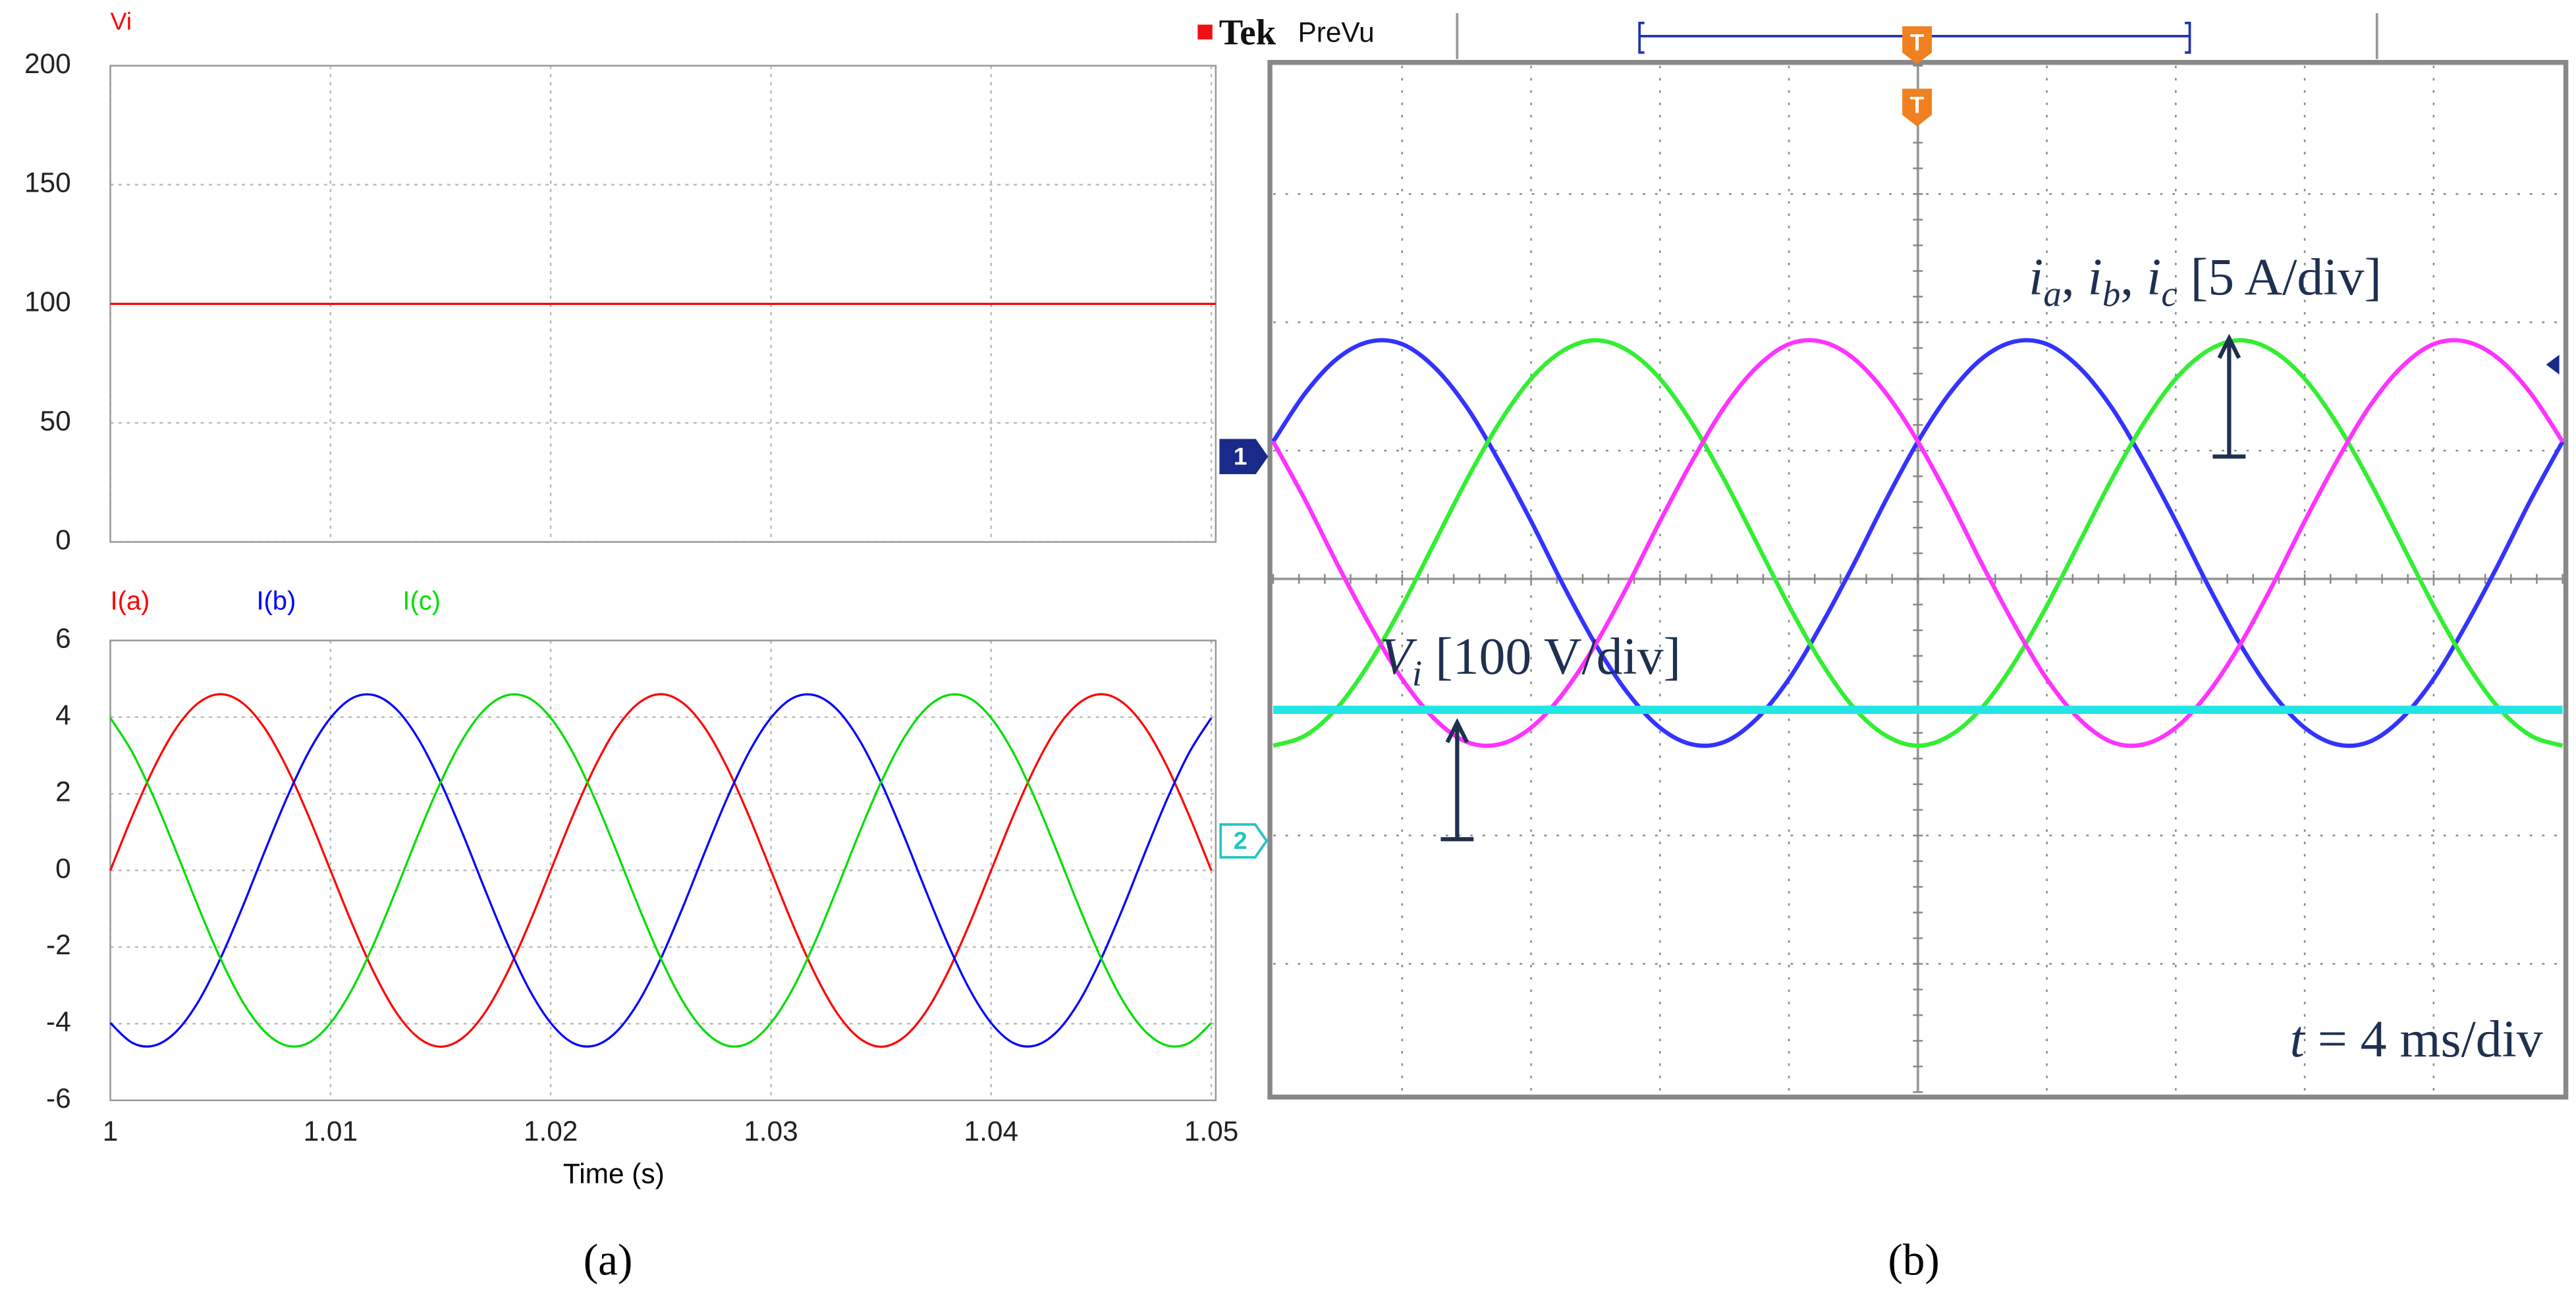  Describe the element at coordinates (58, 1021) in the screenshot. I see `y-tick-label: -4` at that location.